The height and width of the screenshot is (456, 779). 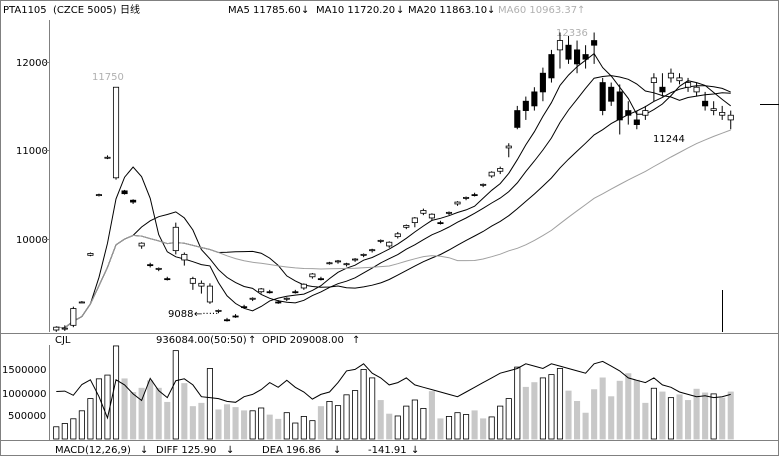 What do you see at coordinates (447, 10) in the screenshot?
I see `ma20-label: MA20 11863.10` at bounding box center [447, 10].